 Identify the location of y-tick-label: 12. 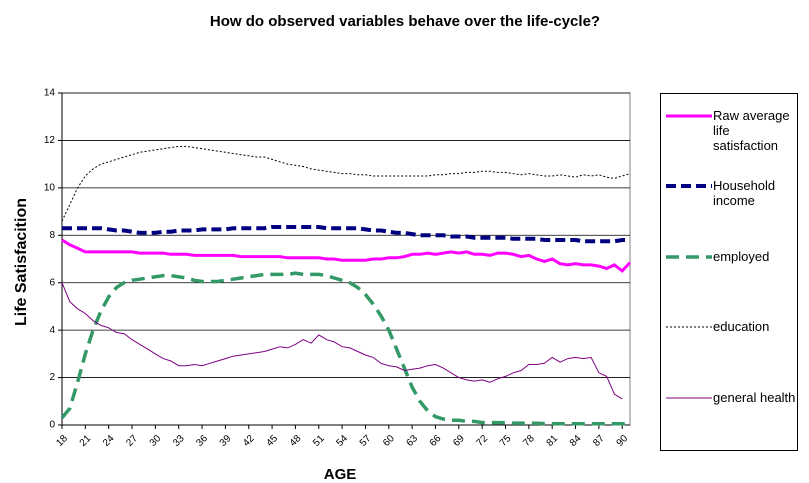
(50, 140).